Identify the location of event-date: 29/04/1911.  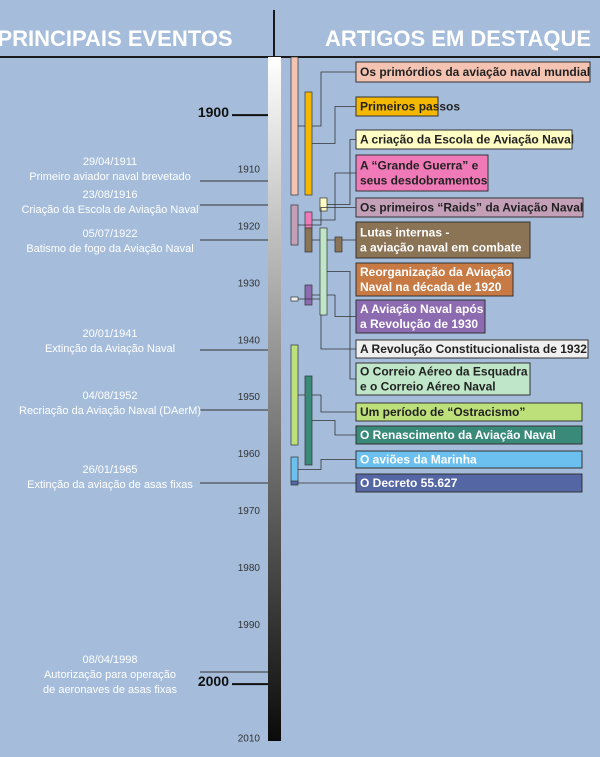
(110, 162).